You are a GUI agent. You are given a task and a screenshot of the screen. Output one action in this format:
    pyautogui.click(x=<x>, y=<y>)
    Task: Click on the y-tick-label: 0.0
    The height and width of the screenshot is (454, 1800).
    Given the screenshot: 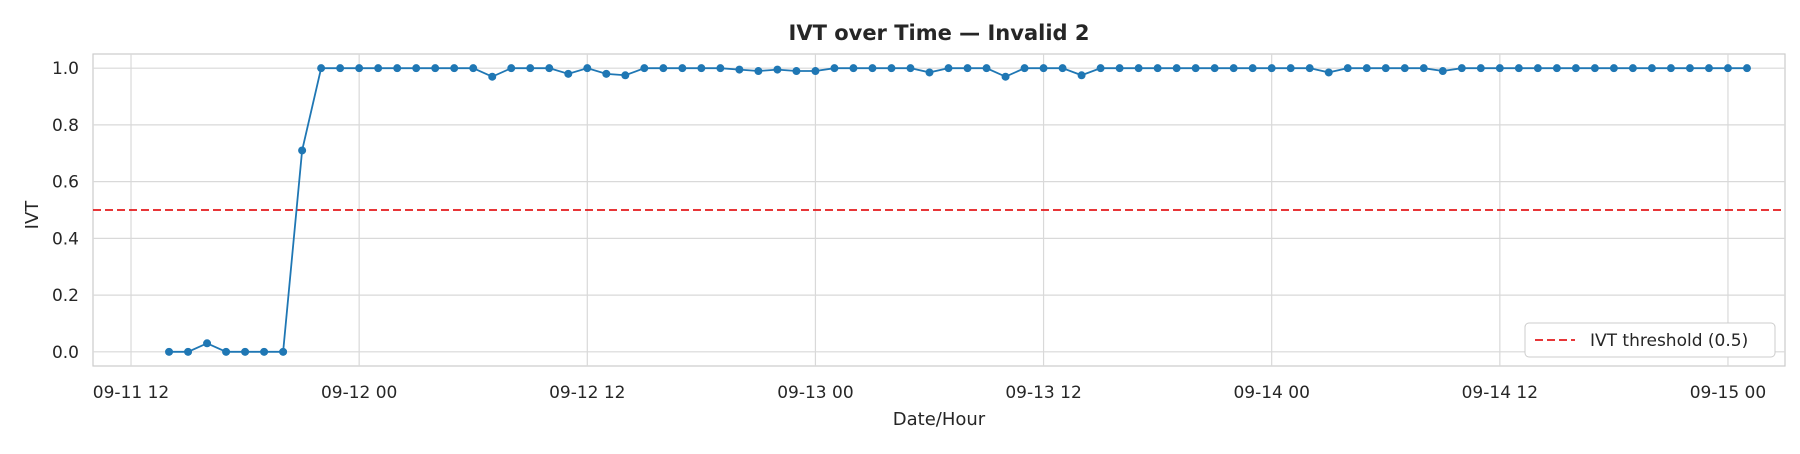 What is the action you would take?
    pyautogui.click(x=65, y=353)
    